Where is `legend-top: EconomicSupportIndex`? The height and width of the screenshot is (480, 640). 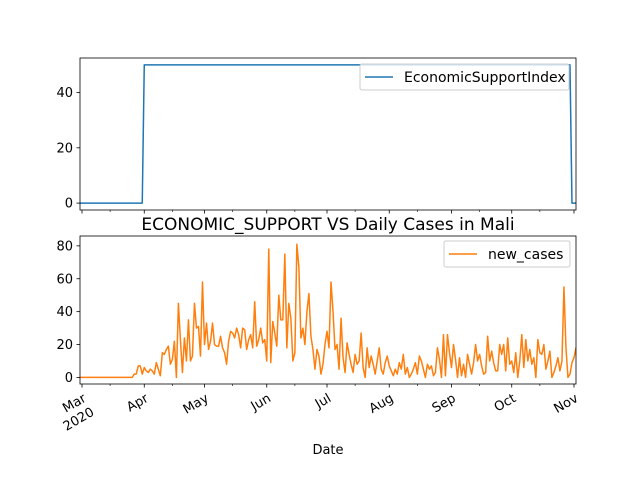 legend-top: EconomicSupportIndex is located at coordinates (464, 77).